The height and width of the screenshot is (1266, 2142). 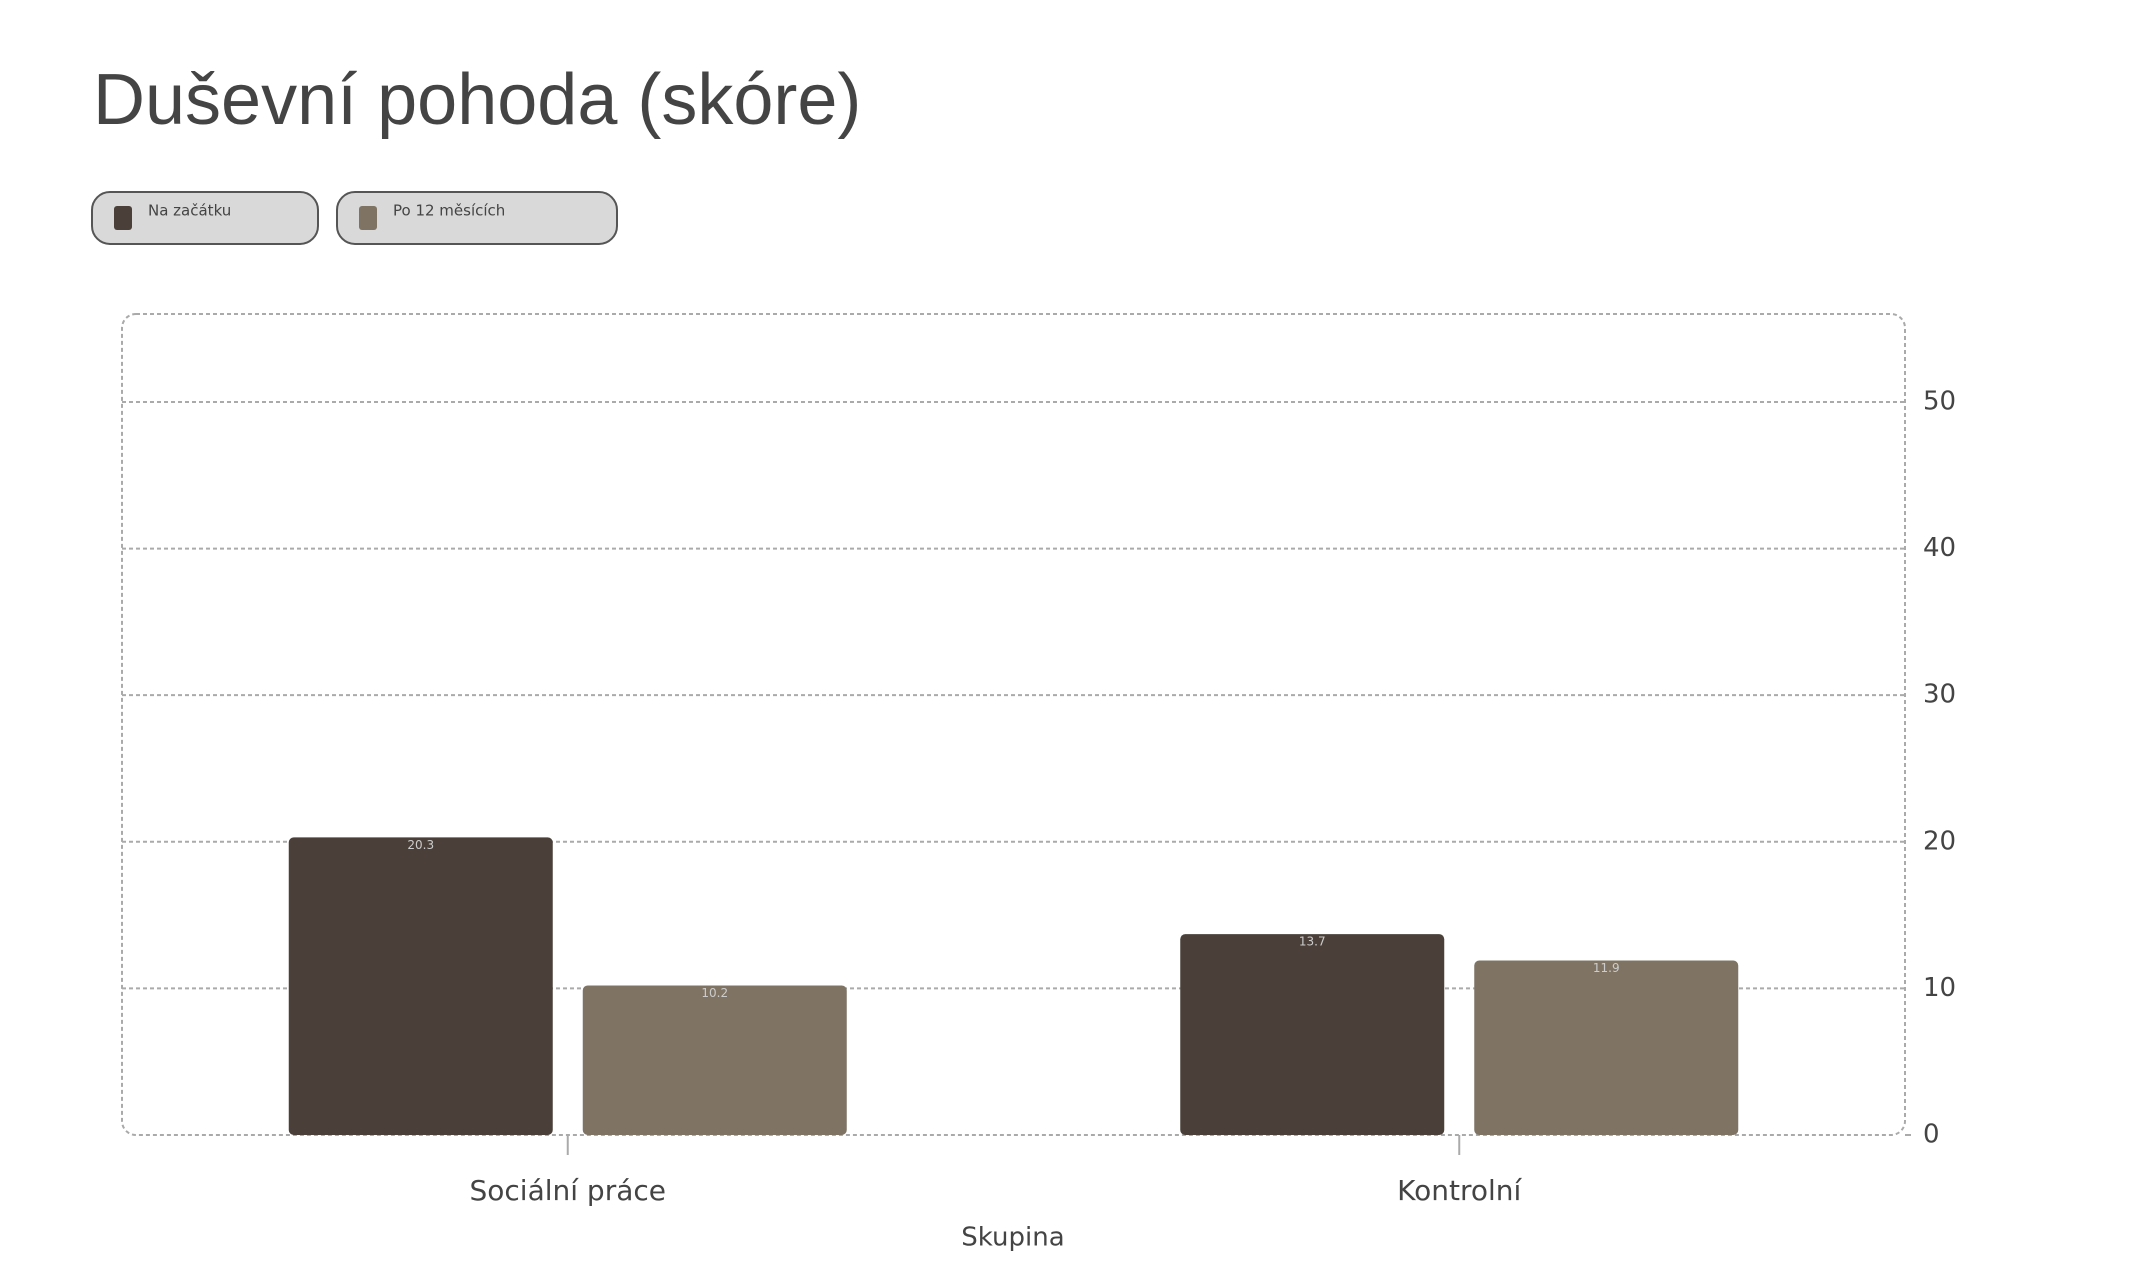 I want to click on x-tick-label: Sociální práce, so click(x=567, y=1190).